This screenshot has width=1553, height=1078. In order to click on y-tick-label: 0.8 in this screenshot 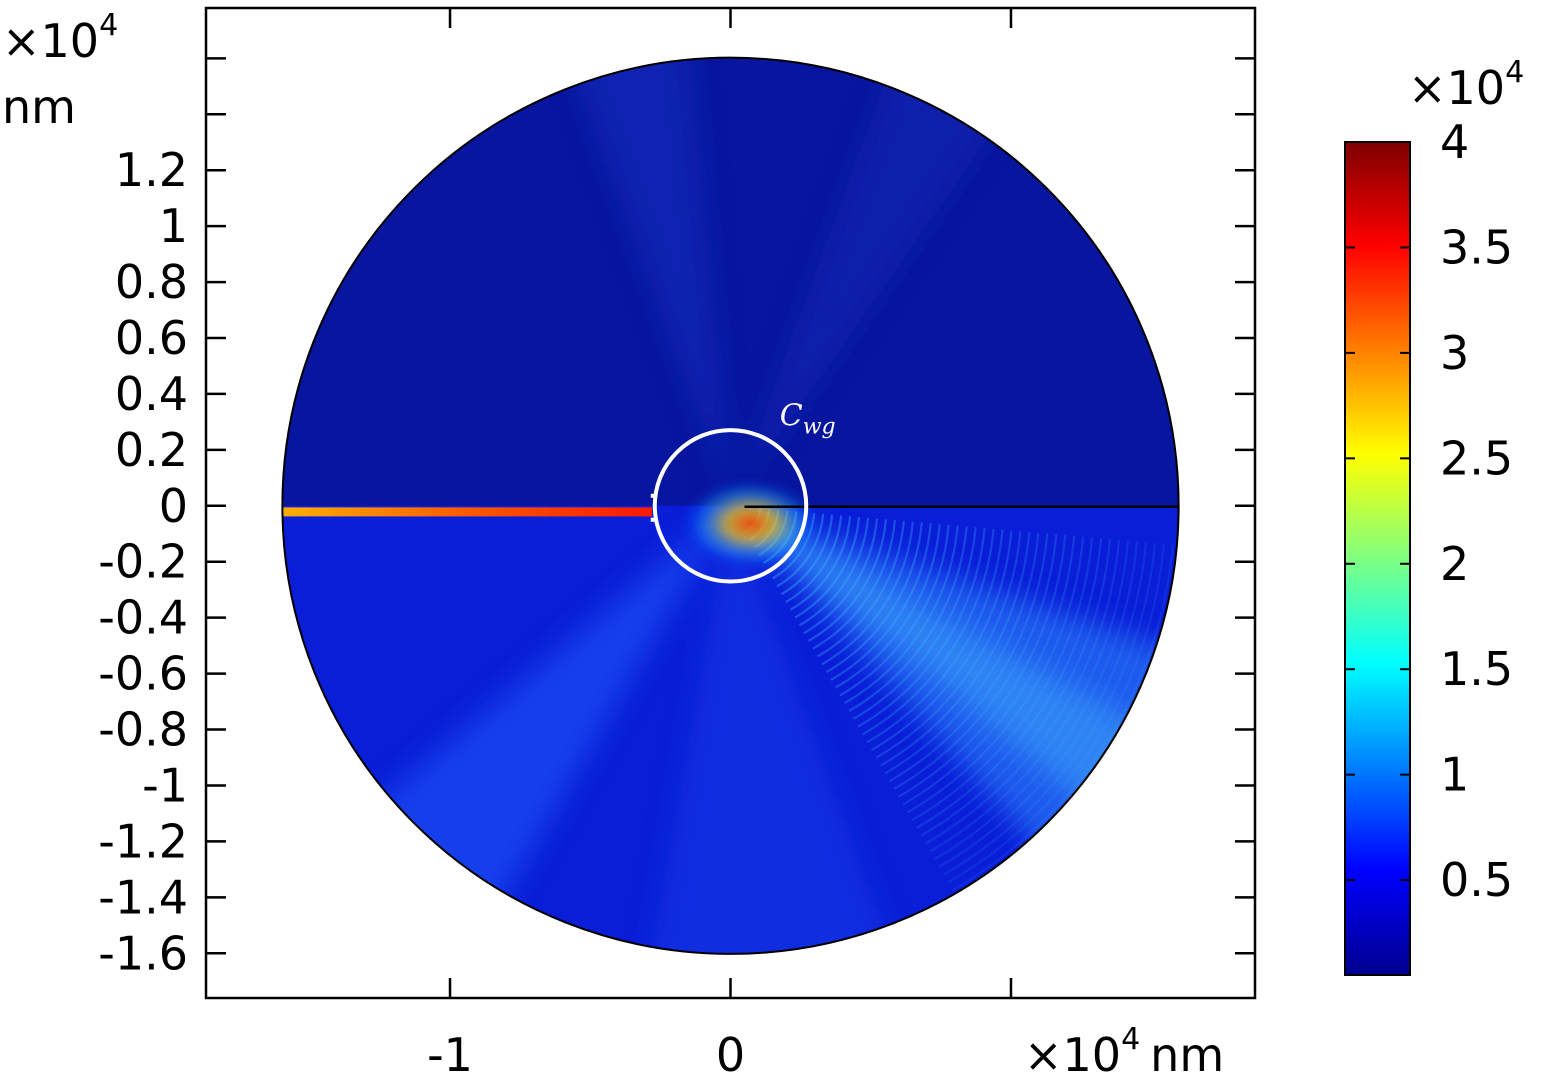, I will do `click(151, 282)`.